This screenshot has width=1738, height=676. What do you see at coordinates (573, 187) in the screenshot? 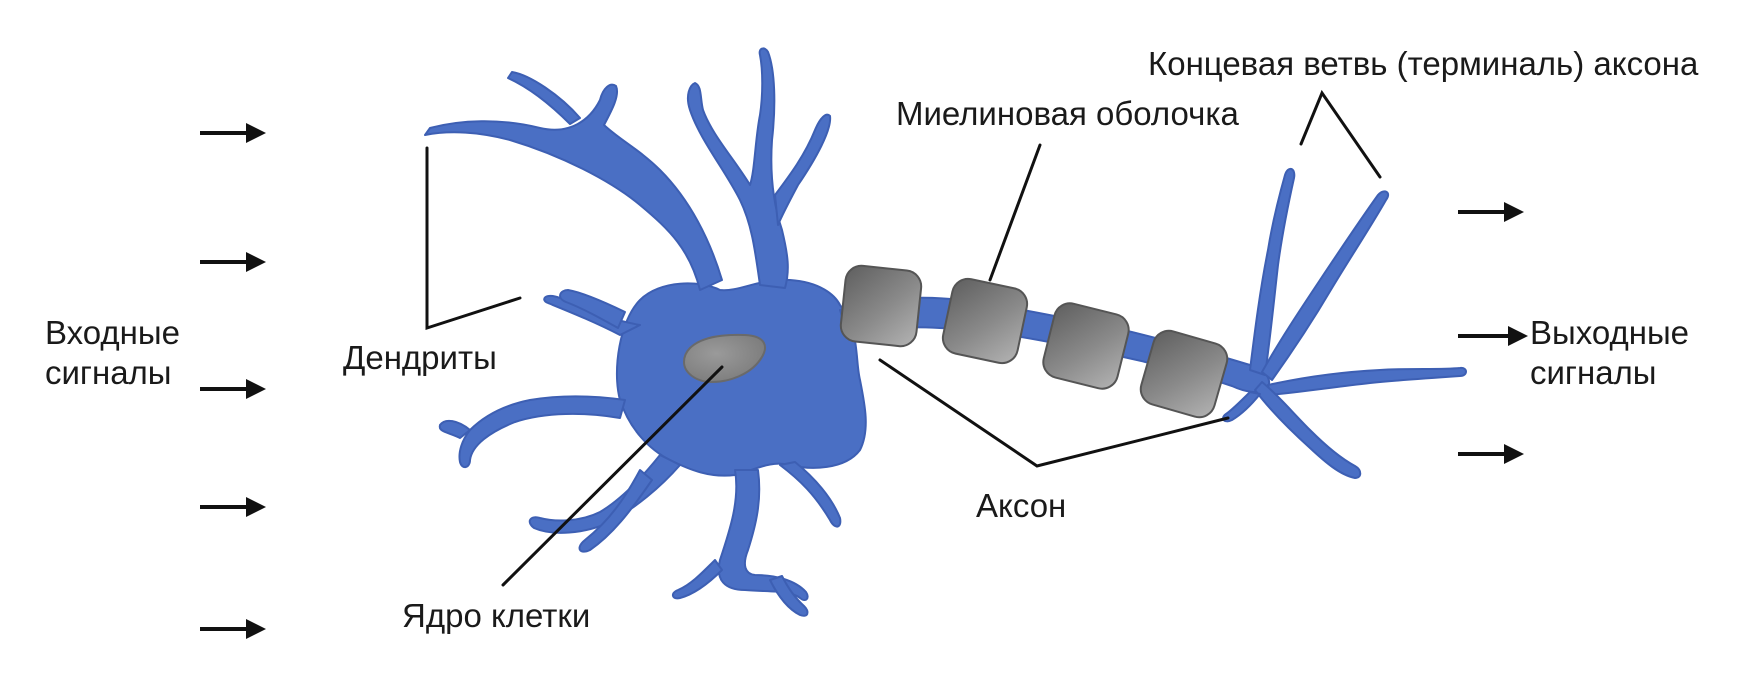
I see `dendrite-upper-left` at bounding box center [573, 187].